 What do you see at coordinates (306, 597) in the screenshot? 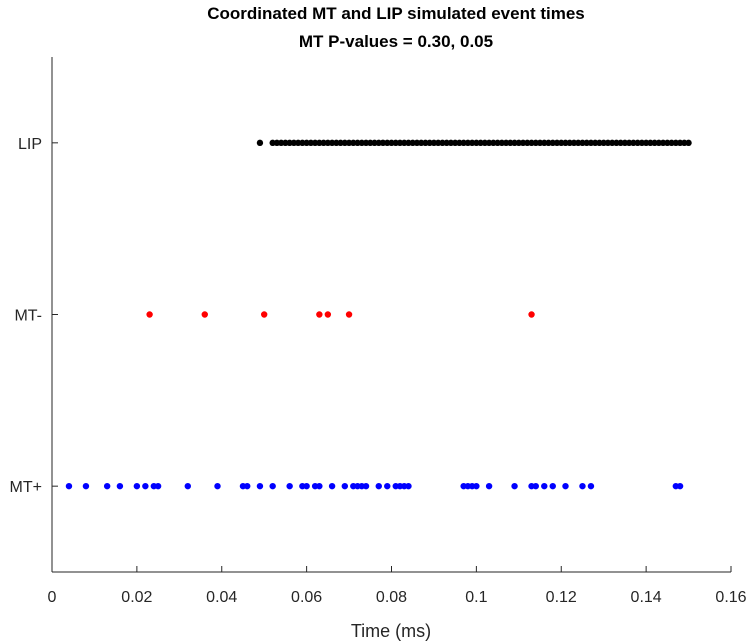
I see `x-tick-label: 0.06` at bounding box center [306, 597].